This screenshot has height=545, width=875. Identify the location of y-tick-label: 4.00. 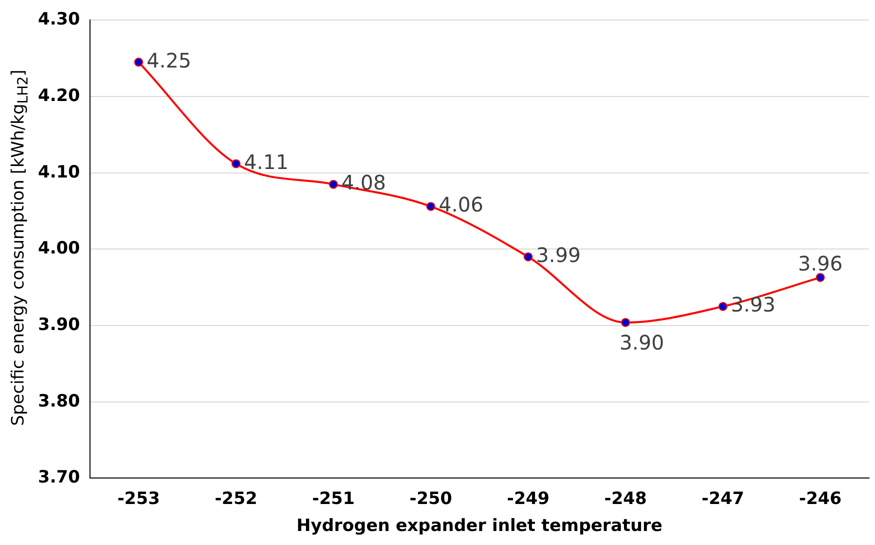
(59, 248).